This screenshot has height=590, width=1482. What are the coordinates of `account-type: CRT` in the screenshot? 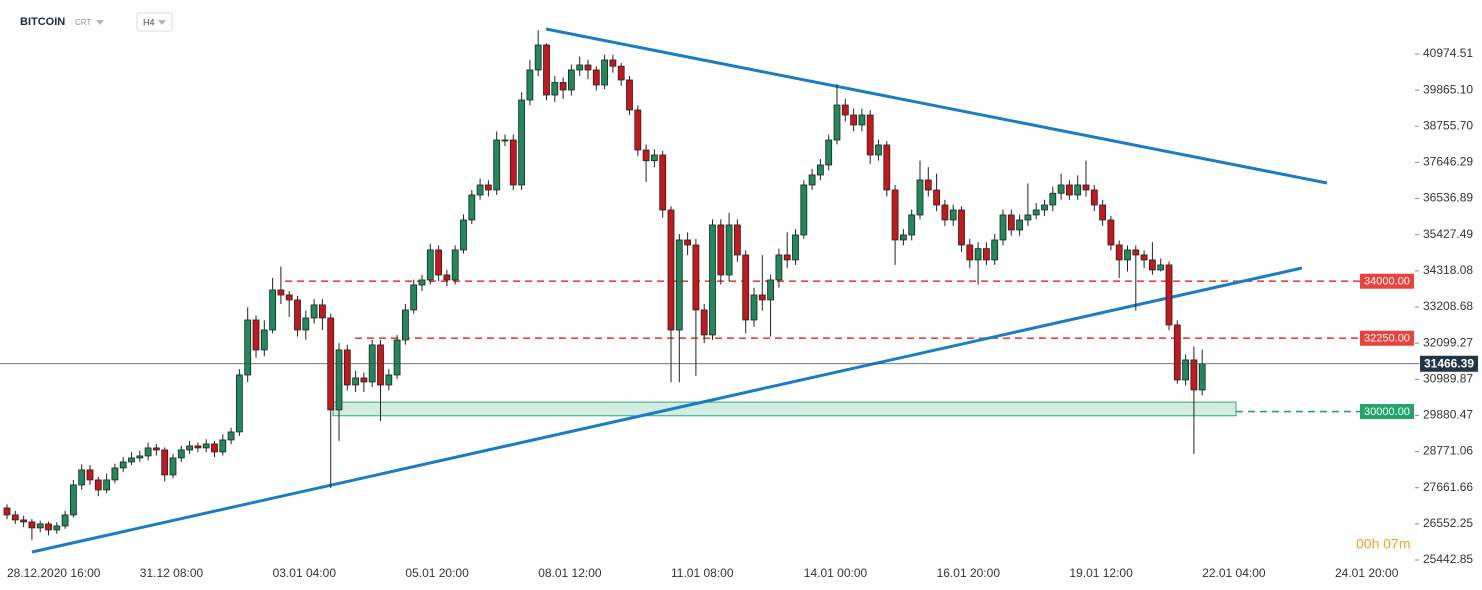 It's located at (83, 22).